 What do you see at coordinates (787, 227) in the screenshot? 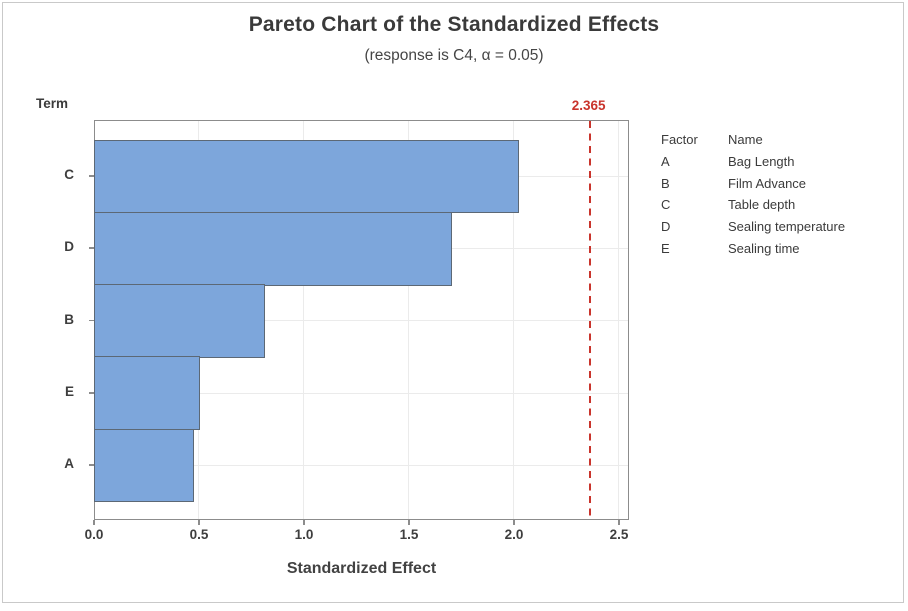
I see `legend-name: Sealing temperature` at bounding box center [787, 227].